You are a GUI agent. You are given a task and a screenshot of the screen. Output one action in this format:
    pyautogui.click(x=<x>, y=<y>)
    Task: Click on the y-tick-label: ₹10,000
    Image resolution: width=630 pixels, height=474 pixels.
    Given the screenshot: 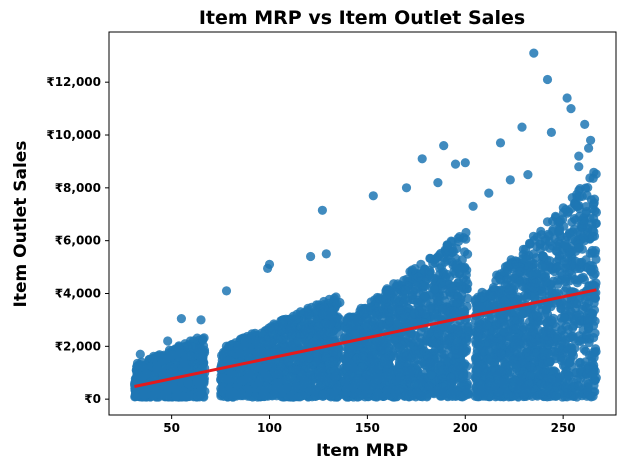 What is the action you would take?
    pyautogui.click(x=73, y=135)
    